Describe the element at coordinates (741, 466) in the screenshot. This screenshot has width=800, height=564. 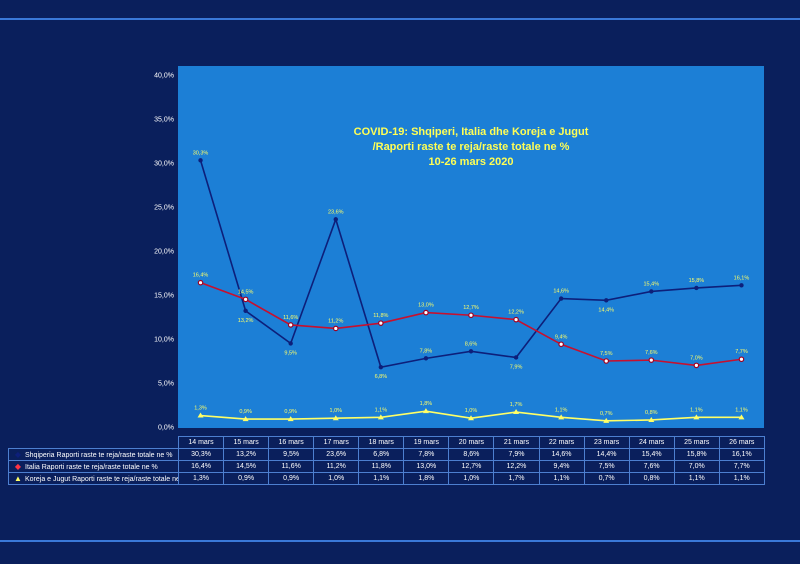
I see `table-cell: 7,7%` at that location.